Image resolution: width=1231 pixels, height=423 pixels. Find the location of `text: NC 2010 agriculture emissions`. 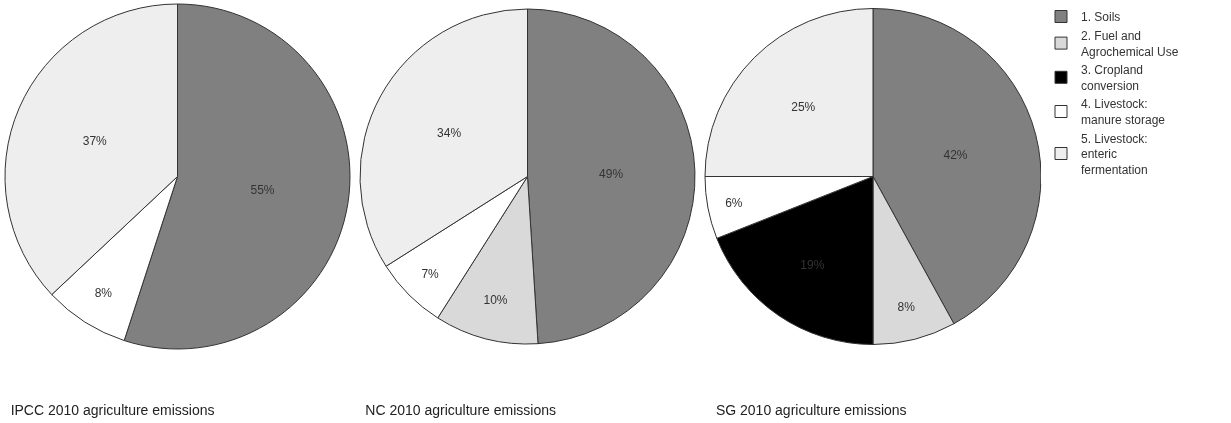

text: NC 2010 agriculture emissions is located at coordinates (460, 409).